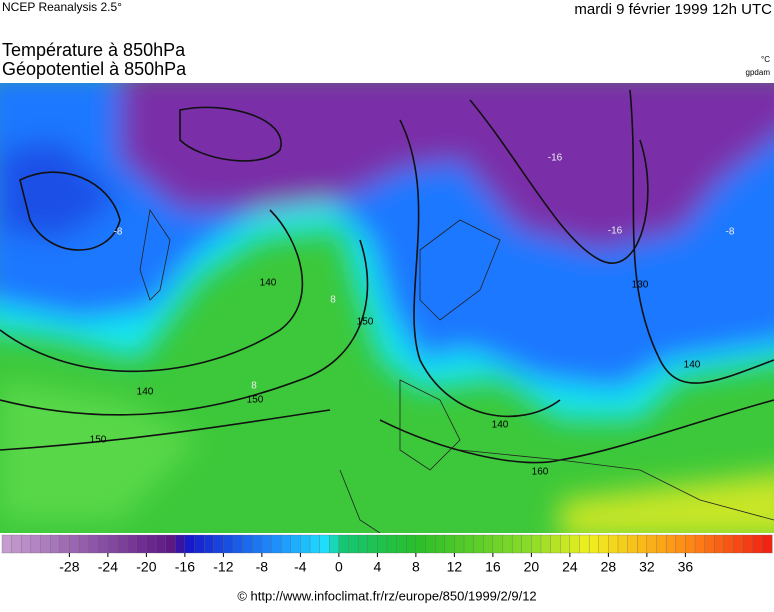 The image size is (774, 612). What do you see at coordinates (609, 567) in the screenshot?
I see `colorbar-tick-label: 28` at bounding box center [609, 567].